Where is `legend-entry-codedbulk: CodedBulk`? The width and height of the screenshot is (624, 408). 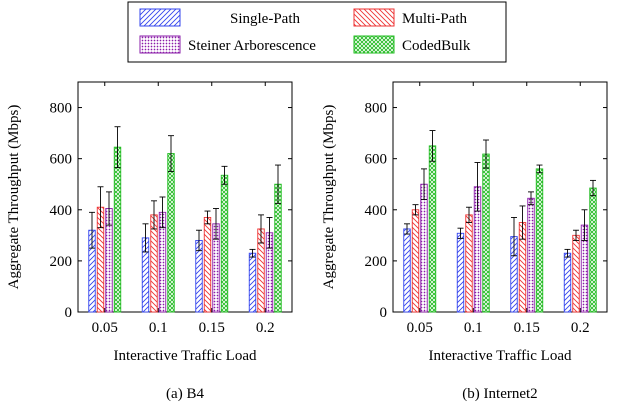 legend-entry-codedbulk: CodedBulk is located at coordinates (412, 44).